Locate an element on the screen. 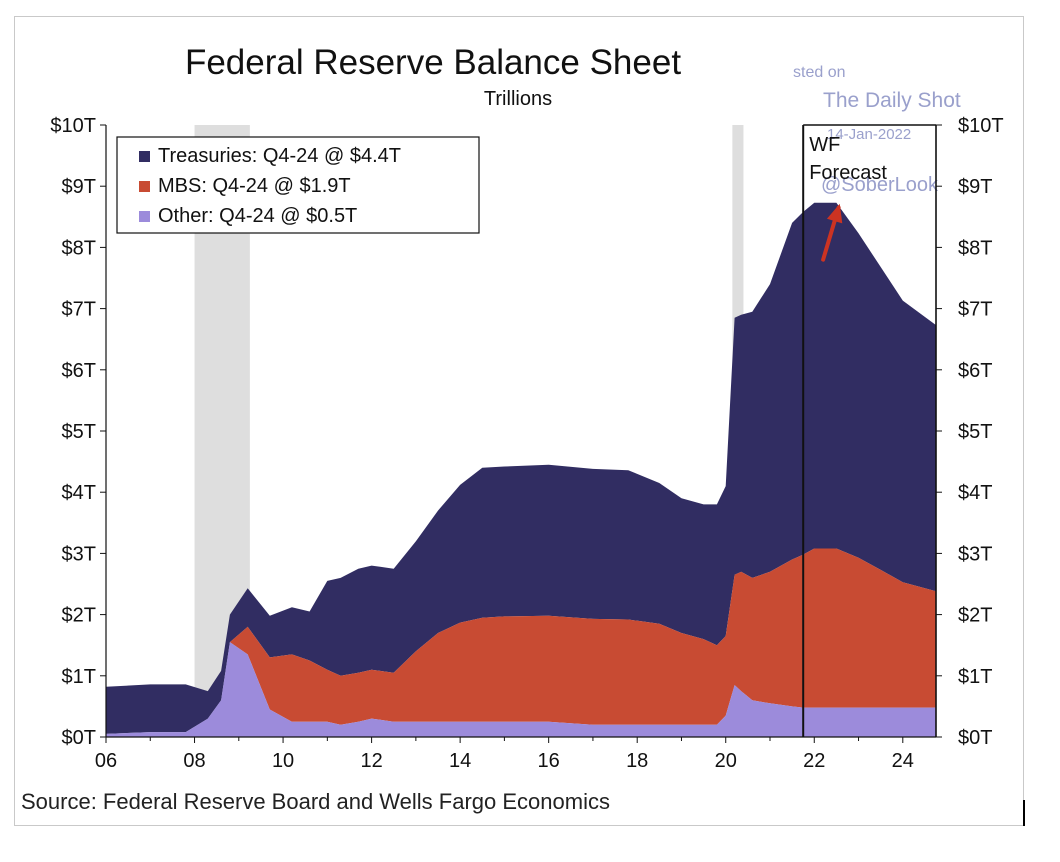  watermark-line-1: sted on is located at coordinates (819, 72).